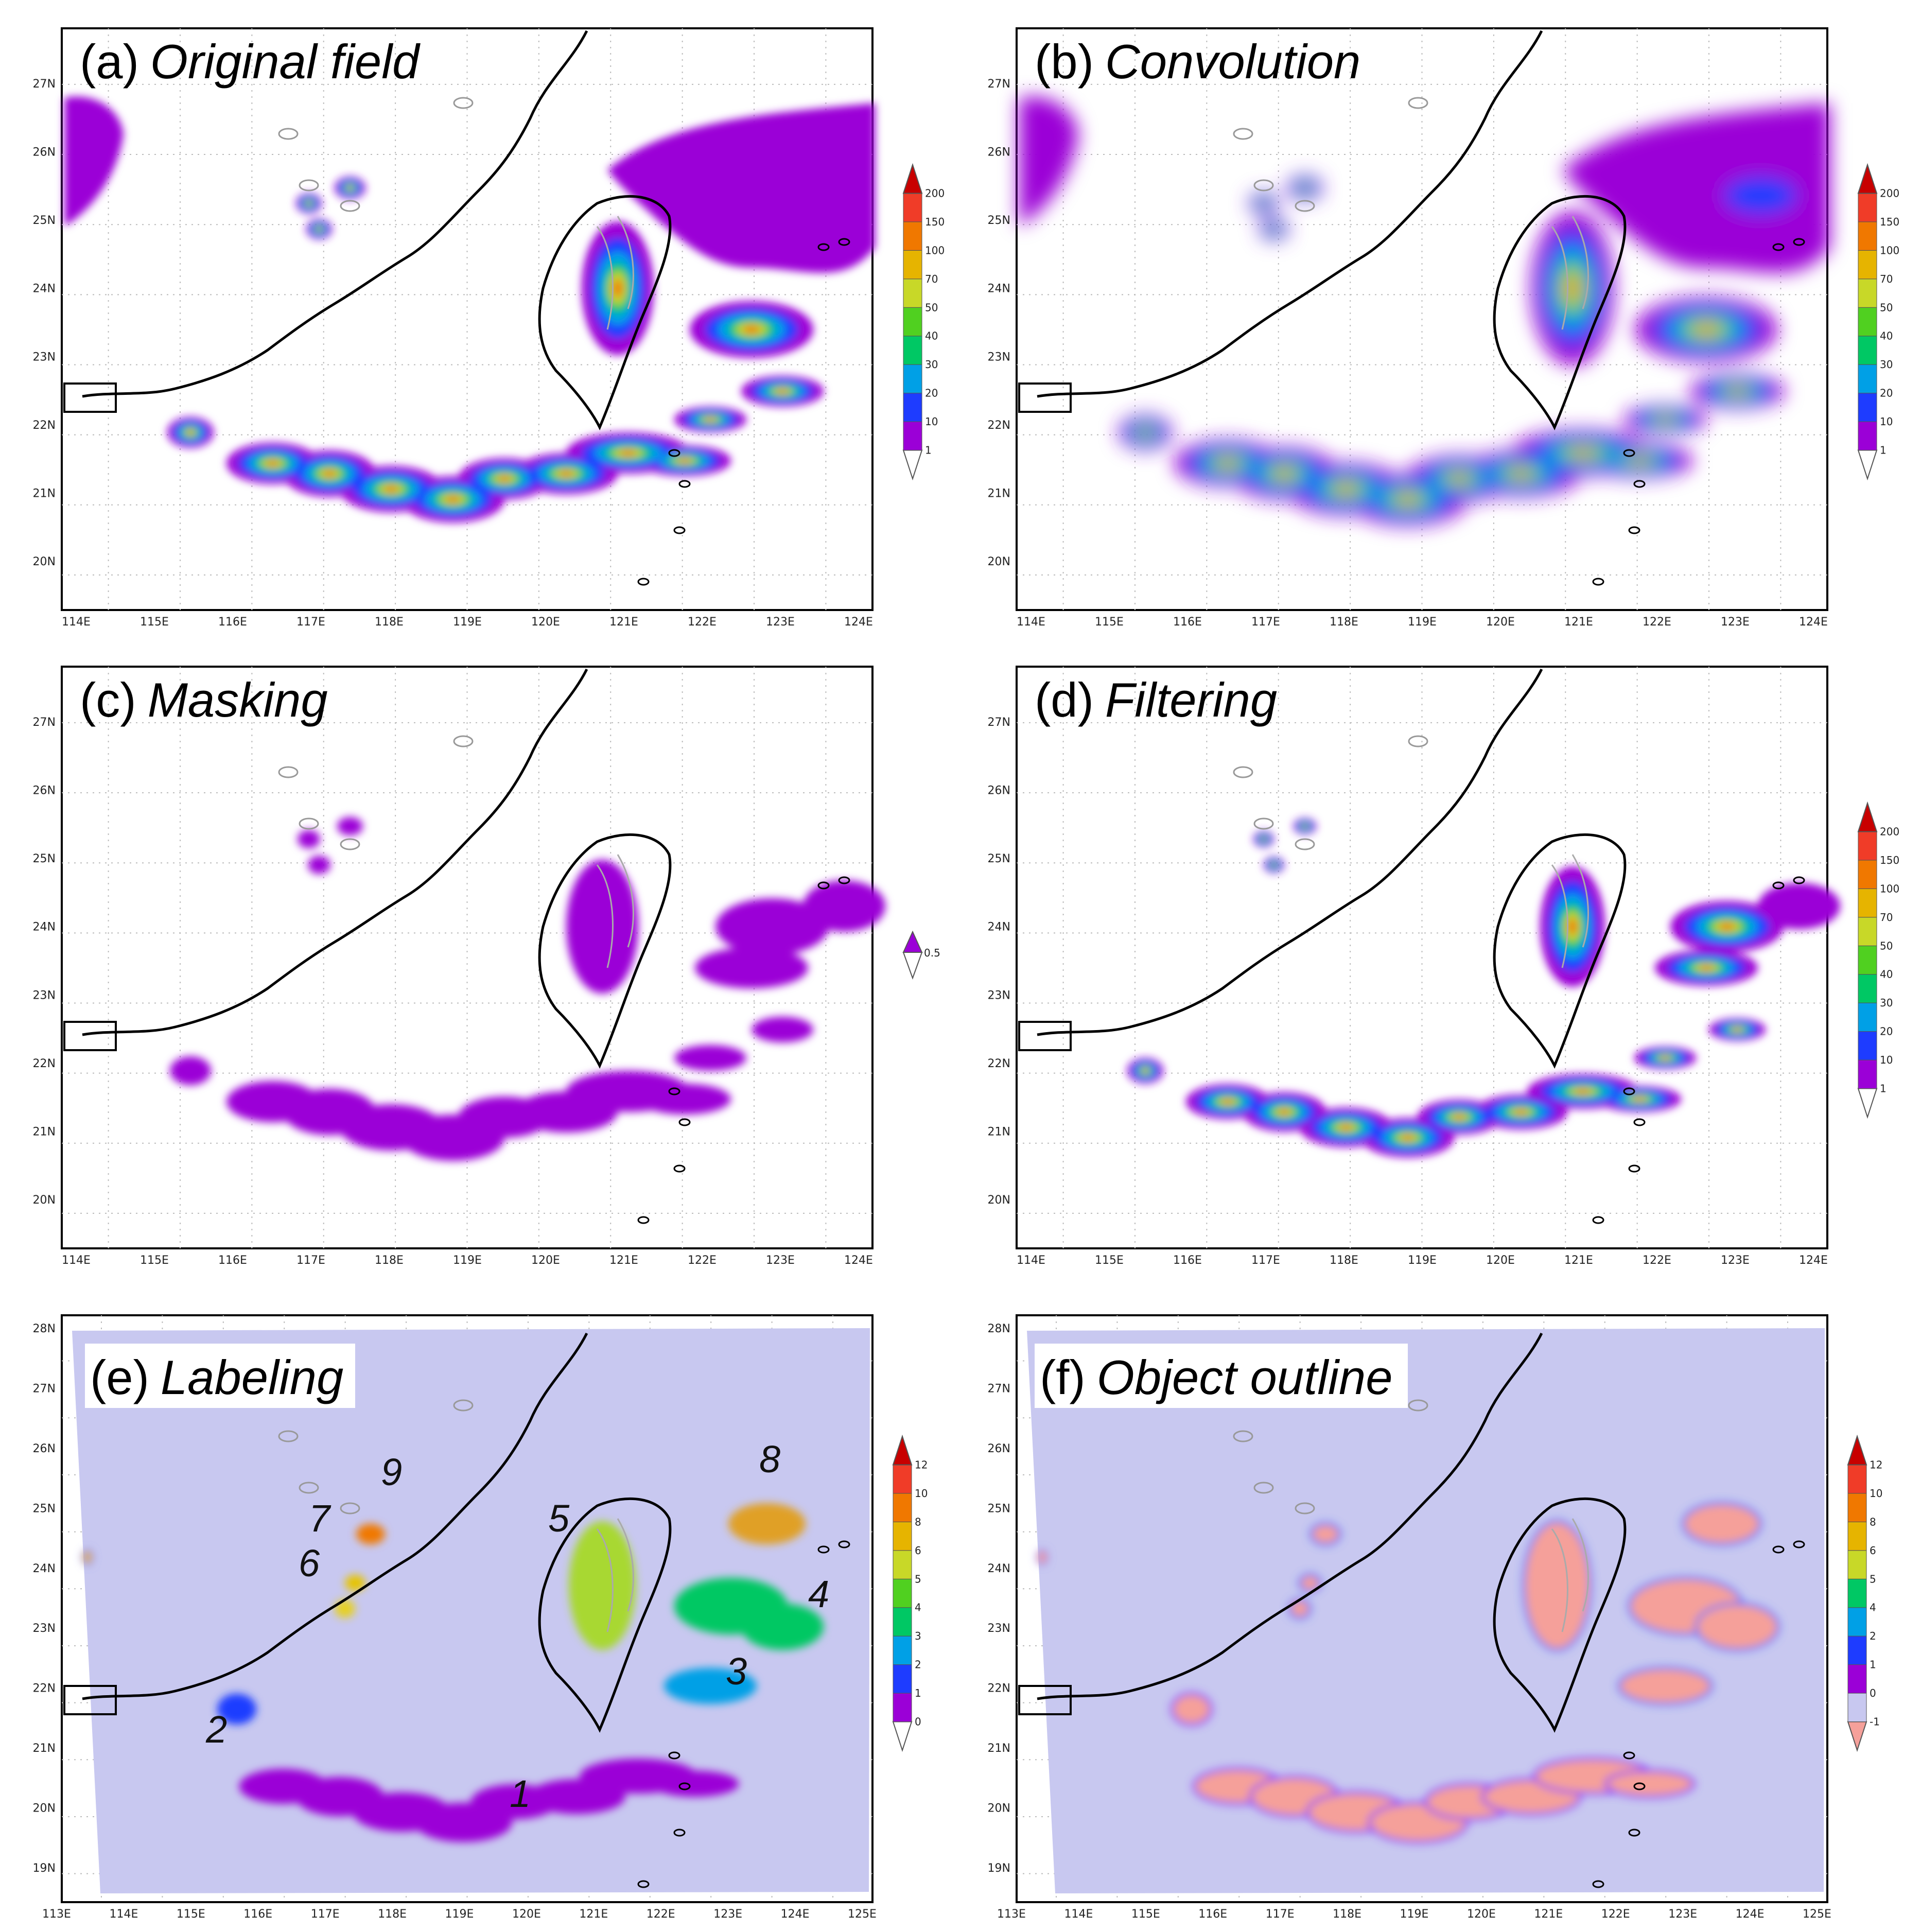  What do you see at coordinates (220, 1376) in the screenshot?
I see `panel-e-title-box` at bounding box center [220, 1376].